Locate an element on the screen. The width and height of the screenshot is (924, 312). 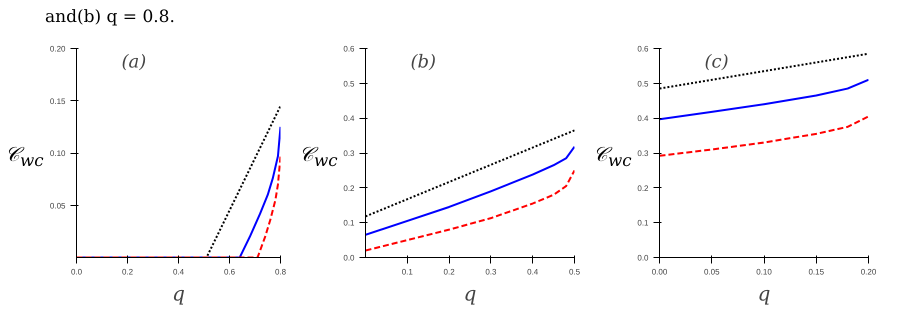
text: and(b) q = 0.8. is located at coordinates (110, 17).